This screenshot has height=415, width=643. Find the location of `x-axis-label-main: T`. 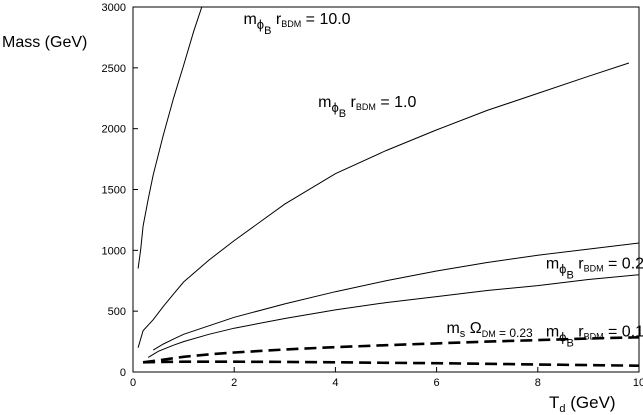

x-axis-label-main: T is located at coordinates (554, 402).